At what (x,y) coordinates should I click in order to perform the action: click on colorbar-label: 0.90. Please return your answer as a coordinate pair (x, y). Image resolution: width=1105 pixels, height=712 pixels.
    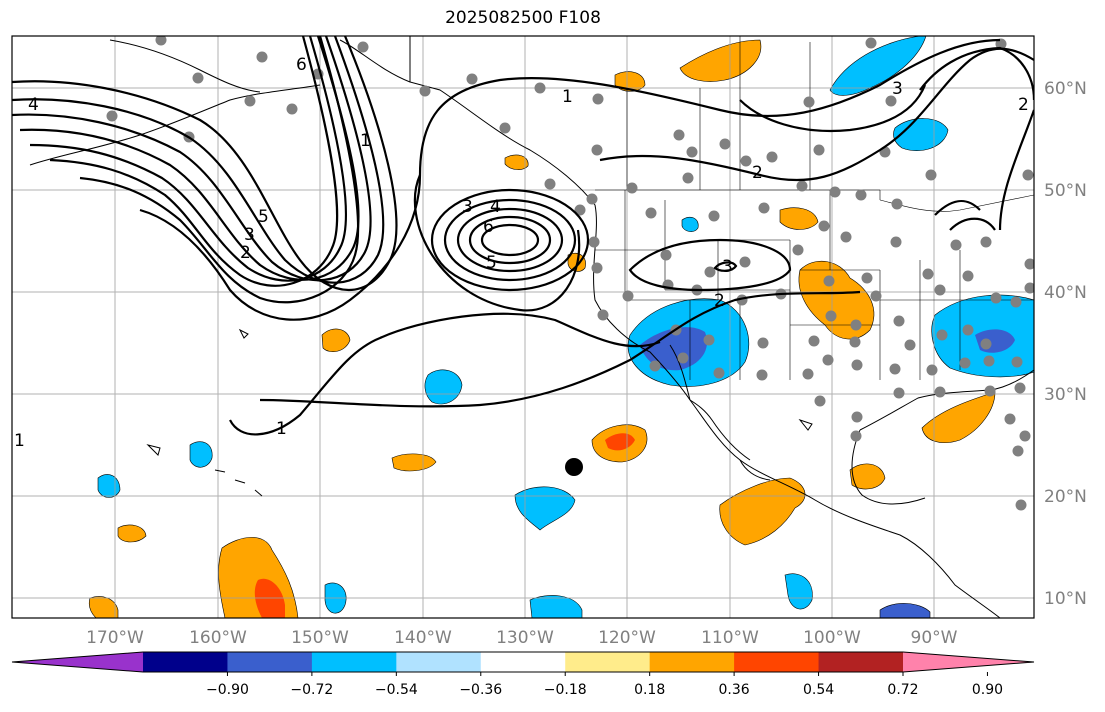
    Looking at the image, I should click on (987, 690).